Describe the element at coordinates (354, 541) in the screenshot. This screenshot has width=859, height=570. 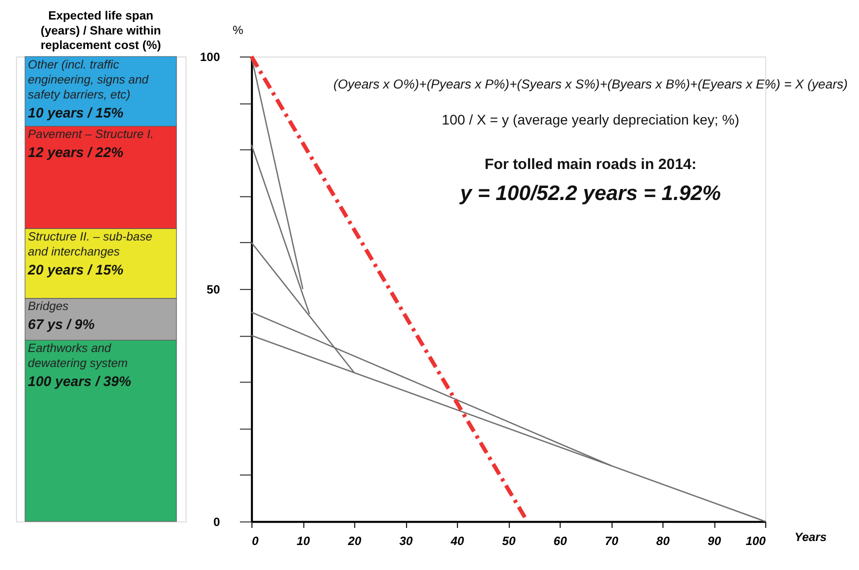
I see `x-tick-label: 20` at that location.